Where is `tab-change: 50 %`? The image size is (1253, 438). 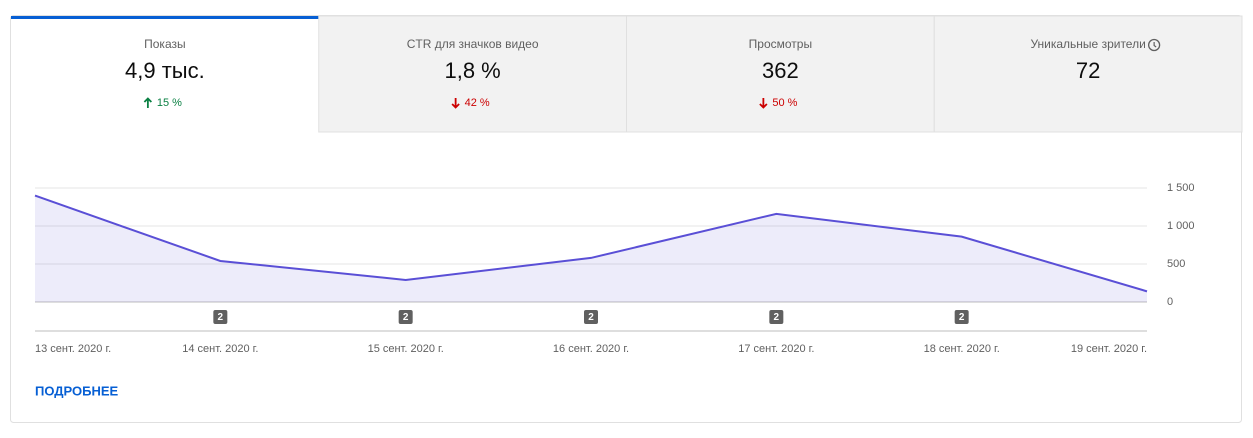 tab-change: 50 % is located at coordinates (784, 103).